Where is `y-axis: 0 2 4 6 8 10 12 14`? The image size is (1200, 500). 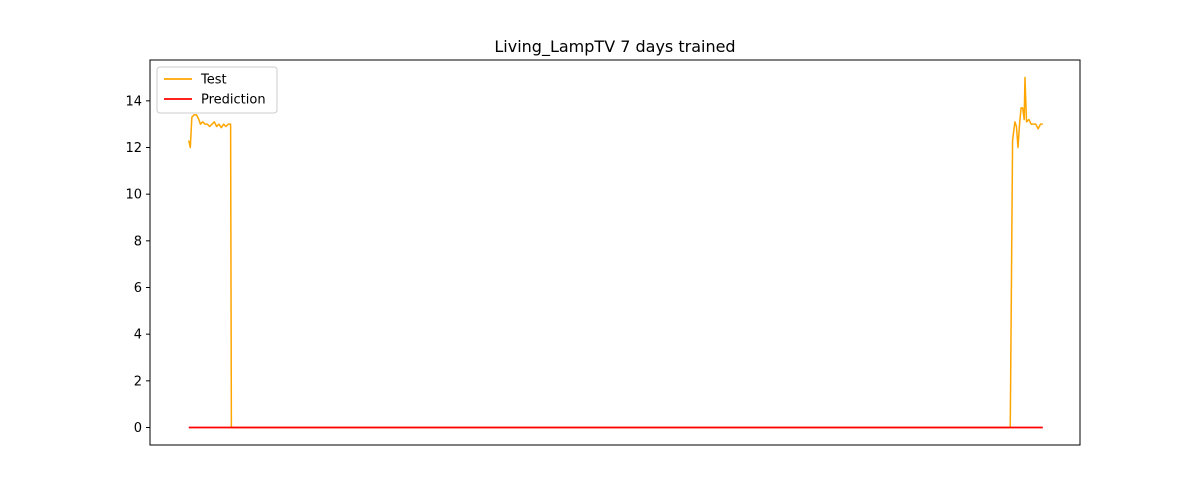
y-axis: 0 2 4 6 8 10 12 14 is located at coordinates (137, 265).